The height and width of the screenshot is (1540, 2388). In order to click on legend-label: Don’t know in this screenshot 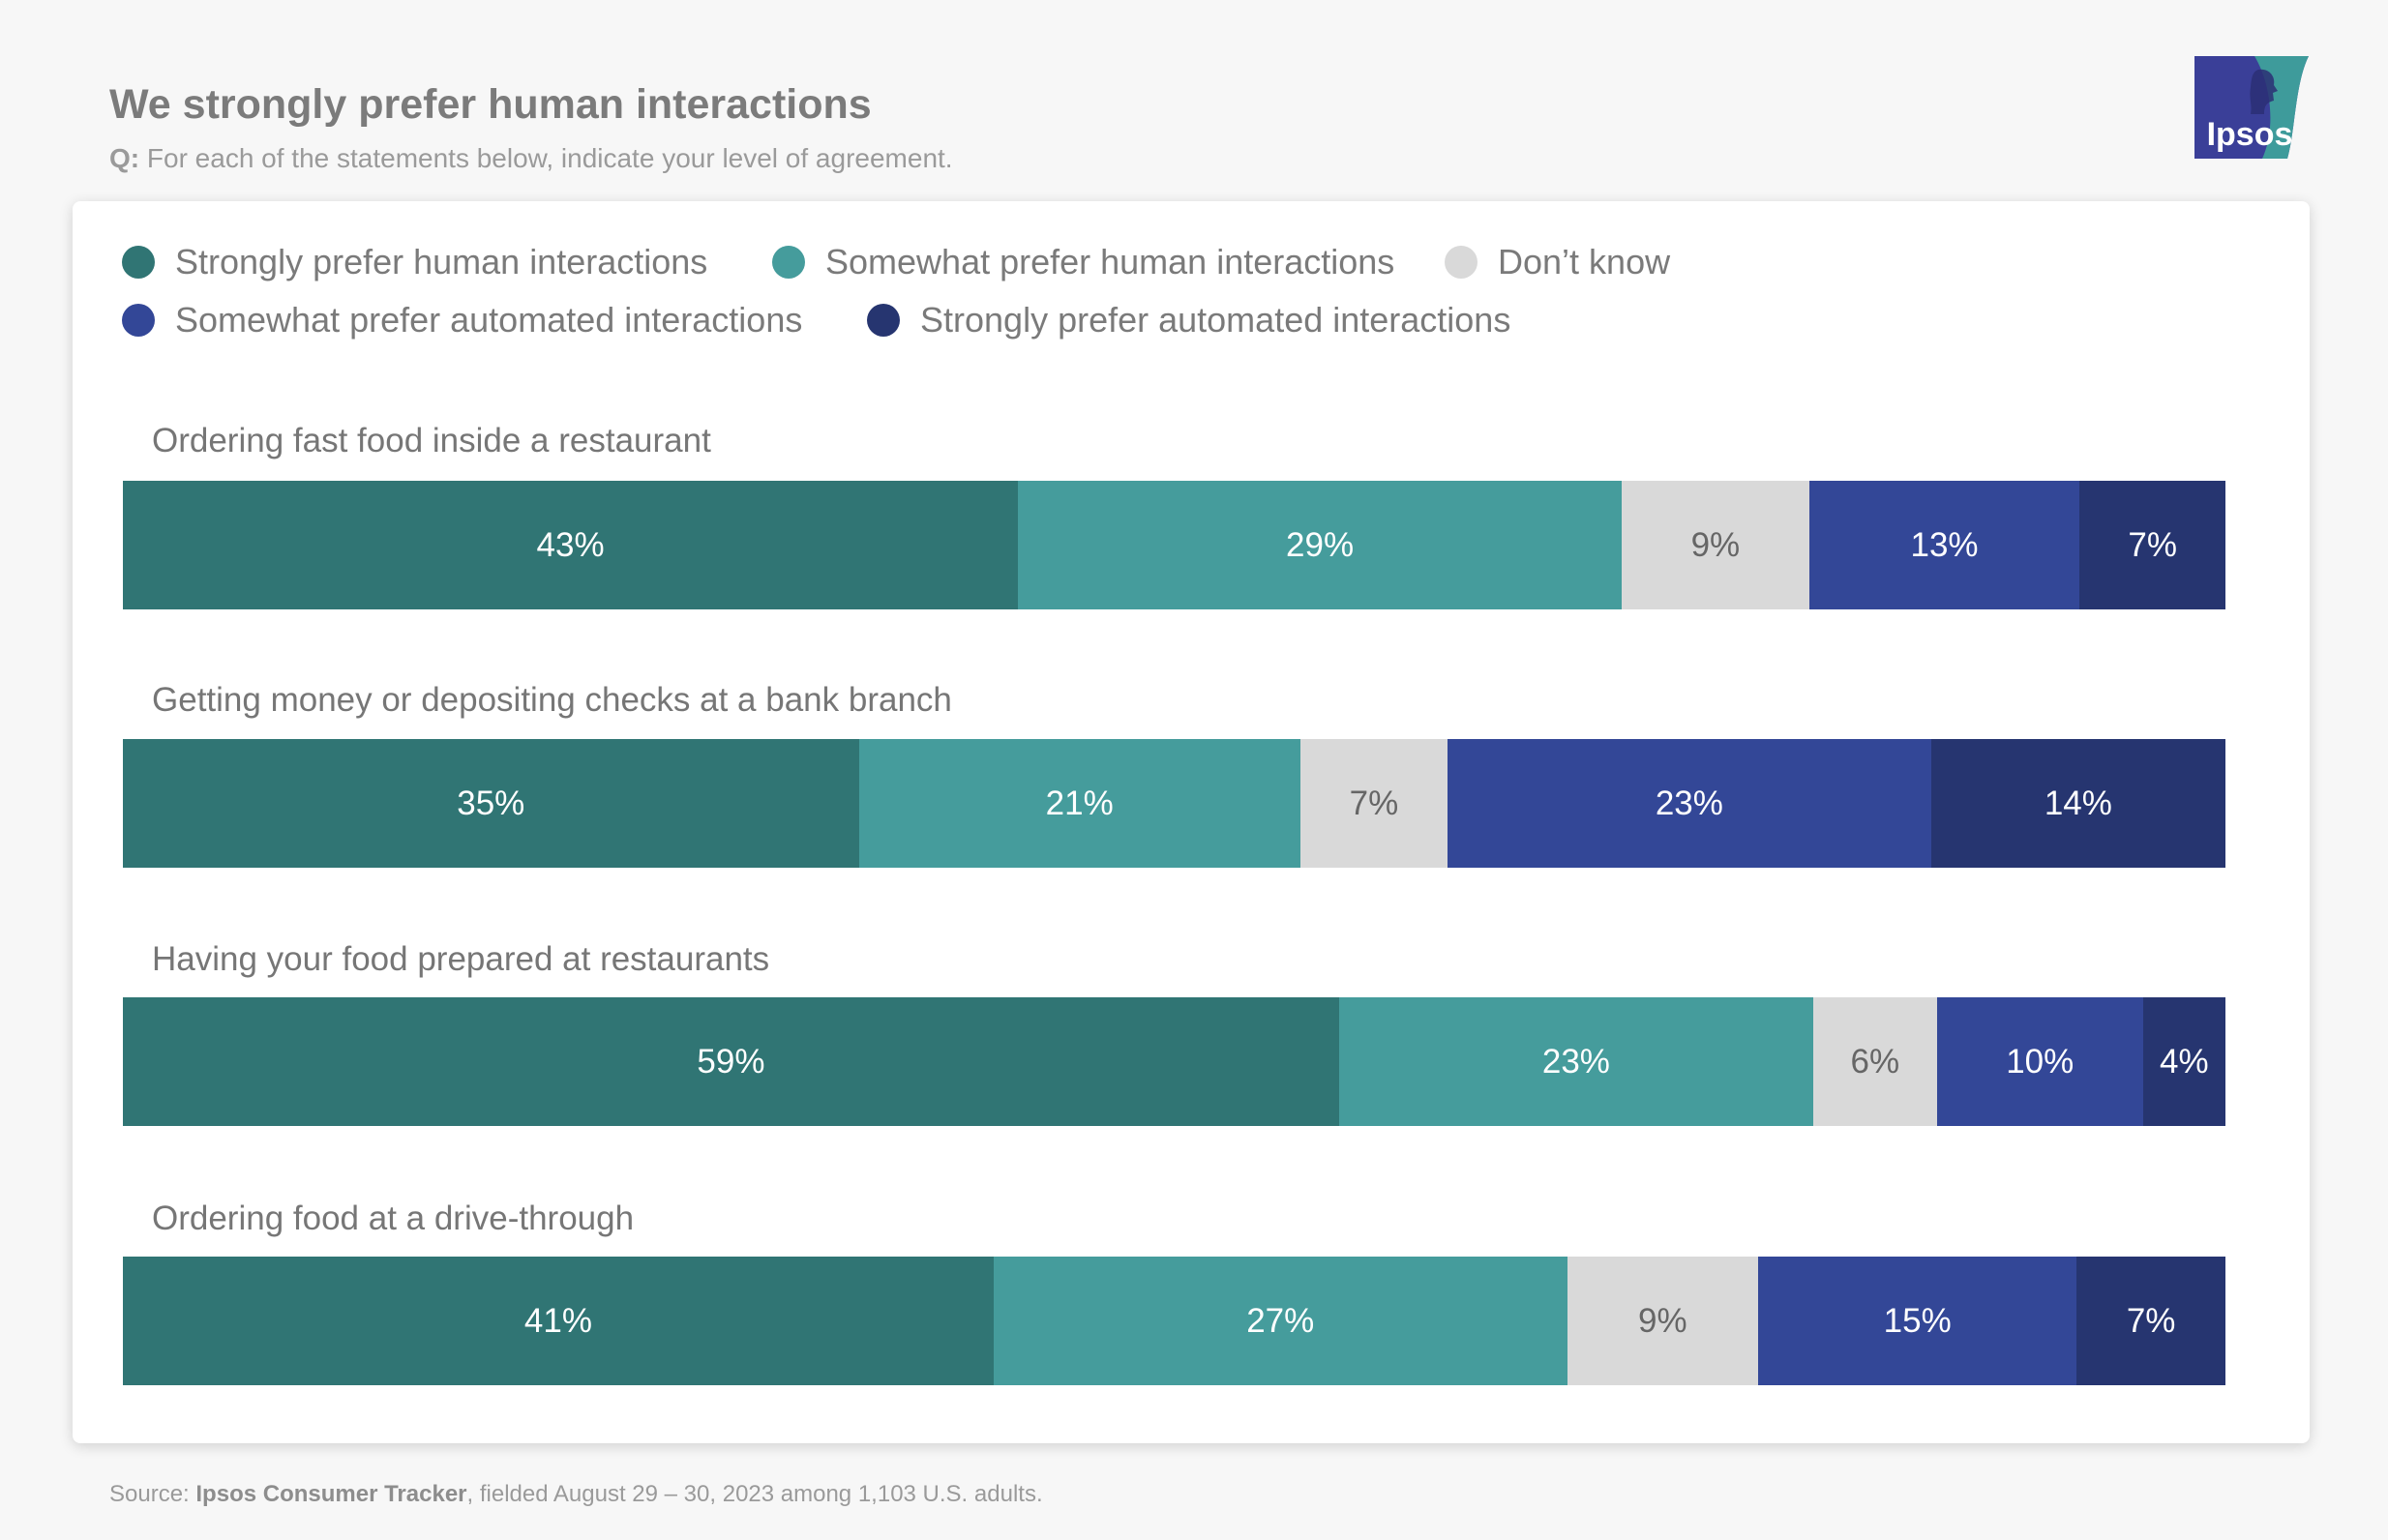, I will do `click(1584, 261)`.